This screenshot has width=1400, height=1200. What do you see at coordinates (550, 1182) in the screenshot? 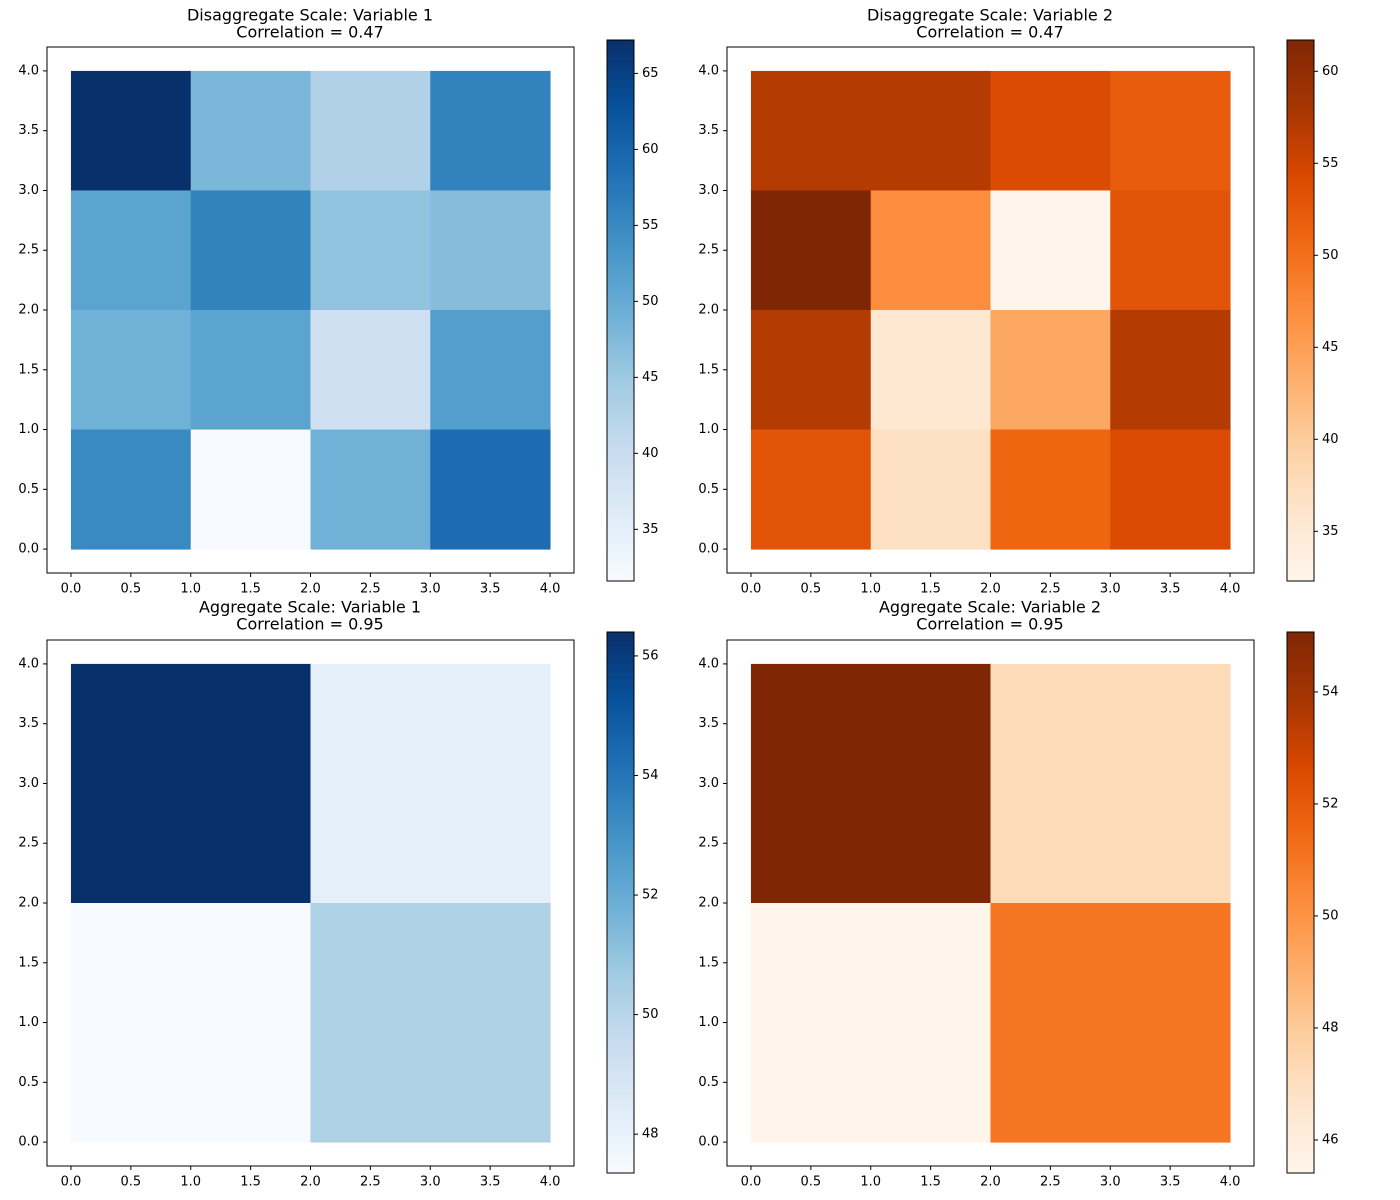
I see `x-tick-label: 4.0` at bounding box center [550, 1182].